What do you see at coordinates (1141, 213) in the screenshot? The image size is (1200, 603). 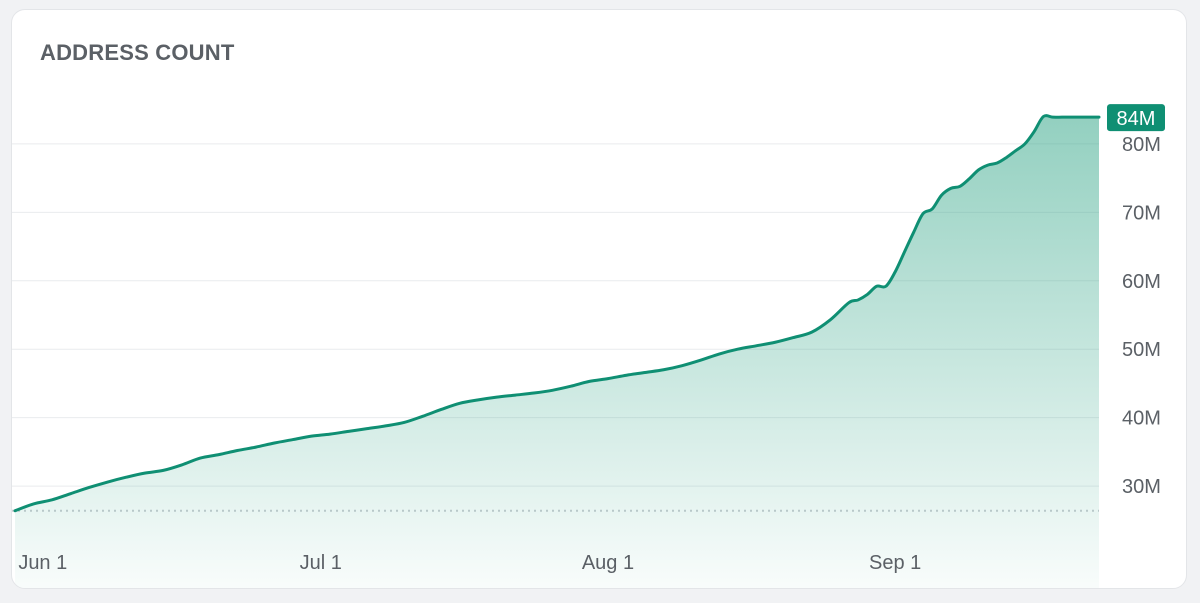 I see `y-tick-label: 70M` at bounding box center [1141, 213].